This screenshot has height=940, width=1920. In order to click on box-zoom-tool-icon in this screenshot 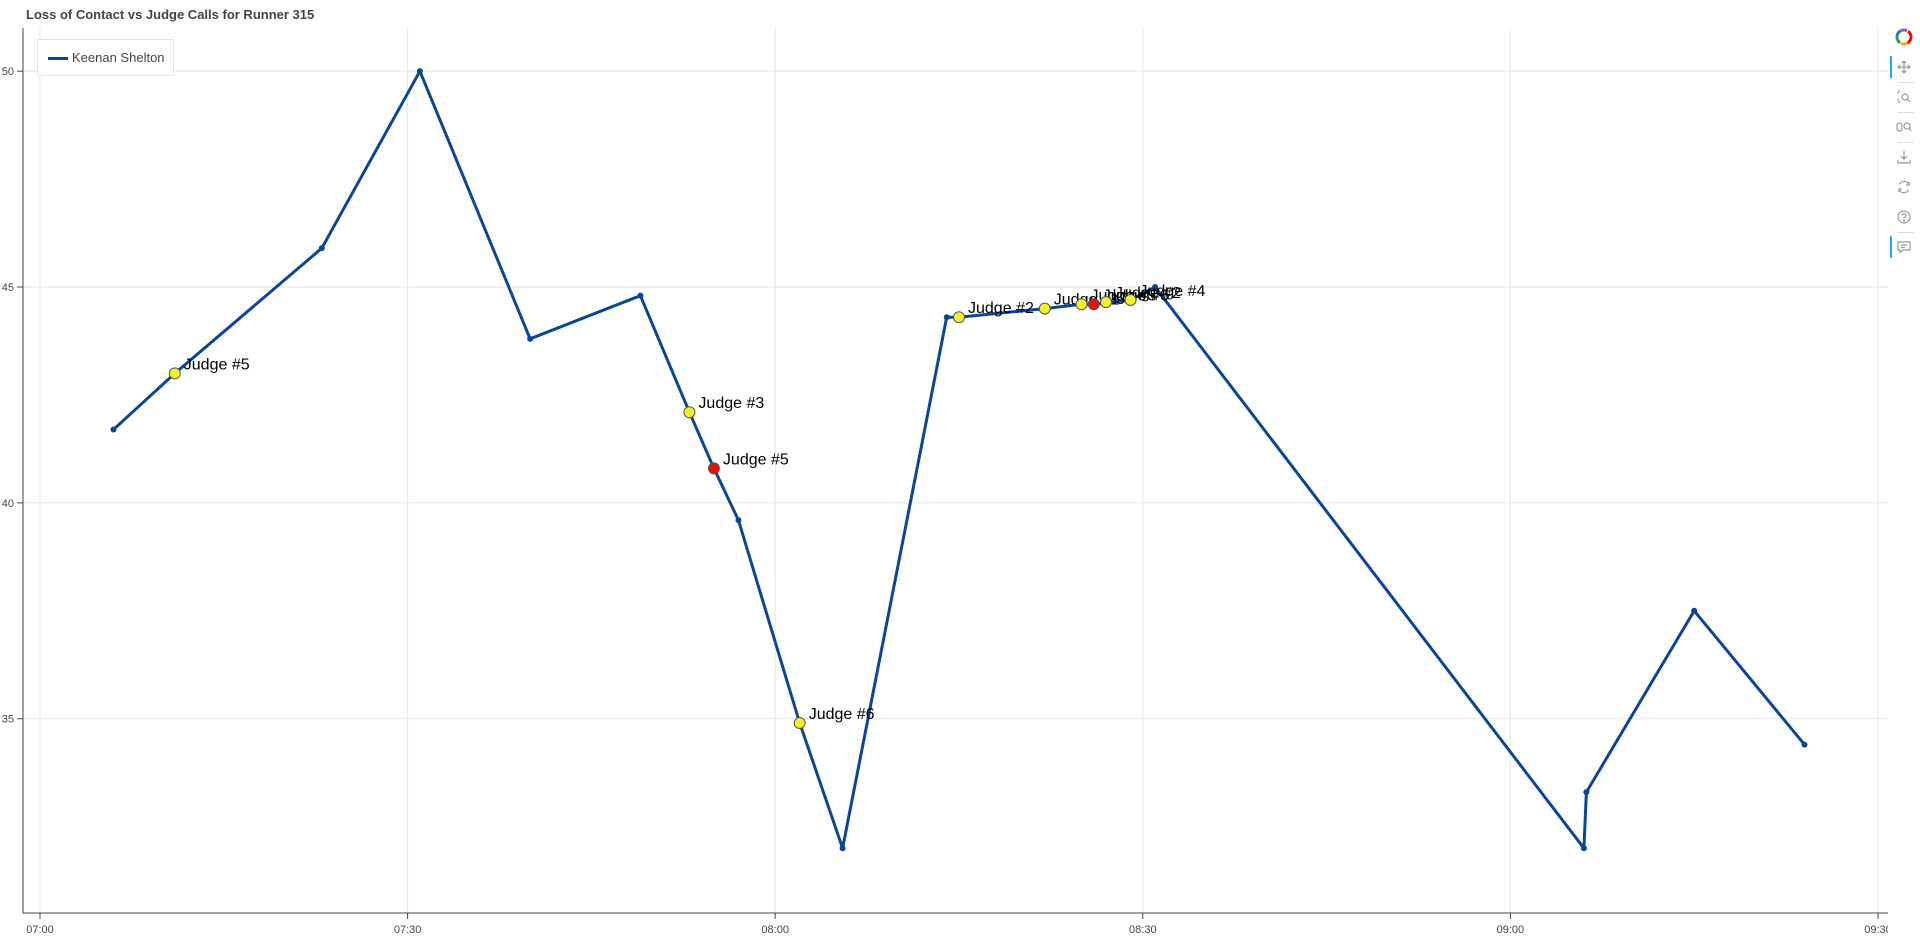, I will do `click(1904, 97)`.